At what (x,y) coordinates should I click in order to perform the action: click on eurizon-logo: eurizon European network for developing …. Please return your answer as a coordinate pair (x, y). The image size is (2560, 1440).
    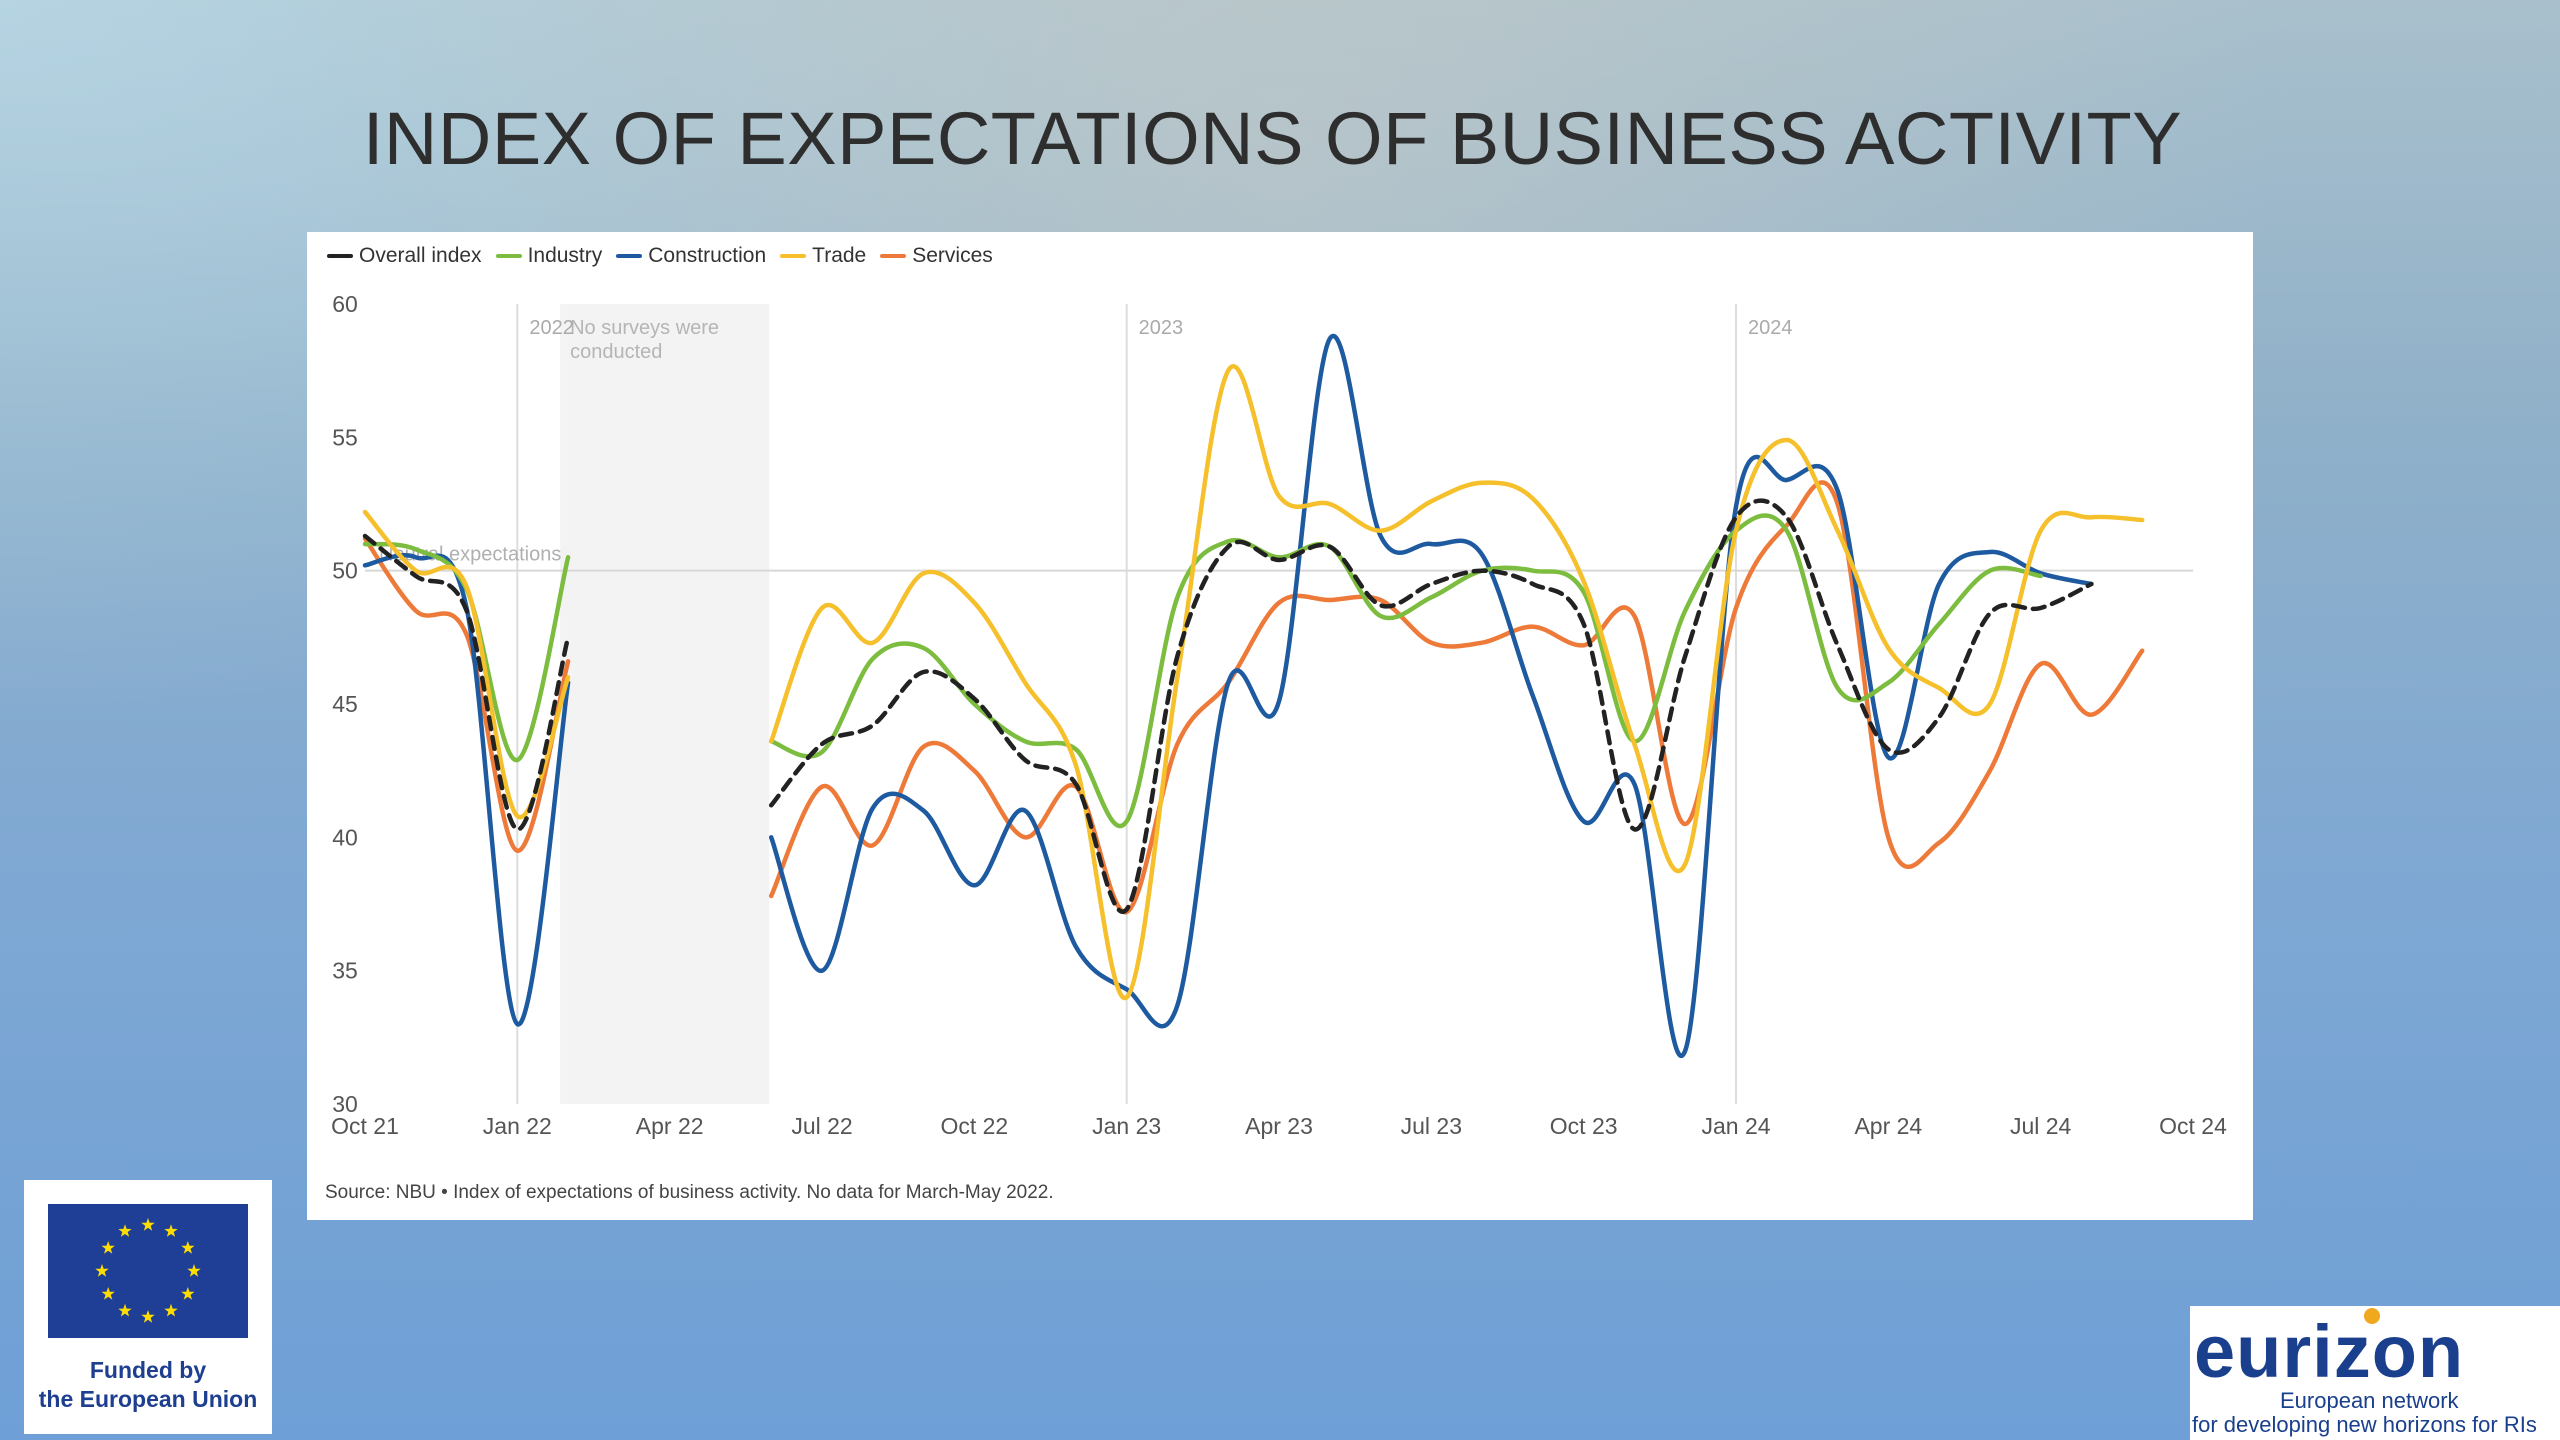
    Looking at the image, I should click on (2375, 1373).